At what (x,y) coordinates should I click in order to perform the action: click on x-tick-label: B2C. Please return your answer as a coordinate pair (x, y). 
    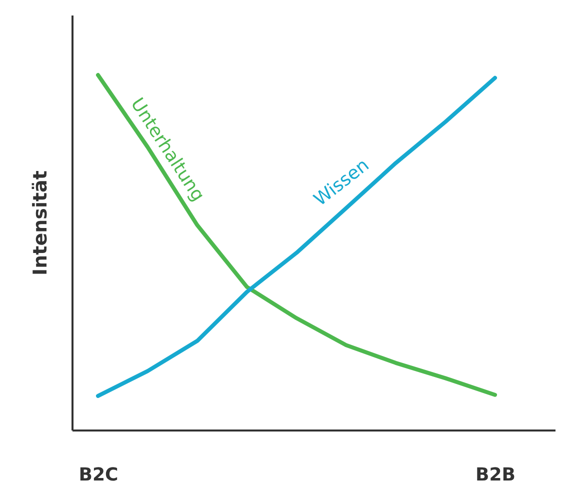
    Looking at the image, I should click on (98, 474).